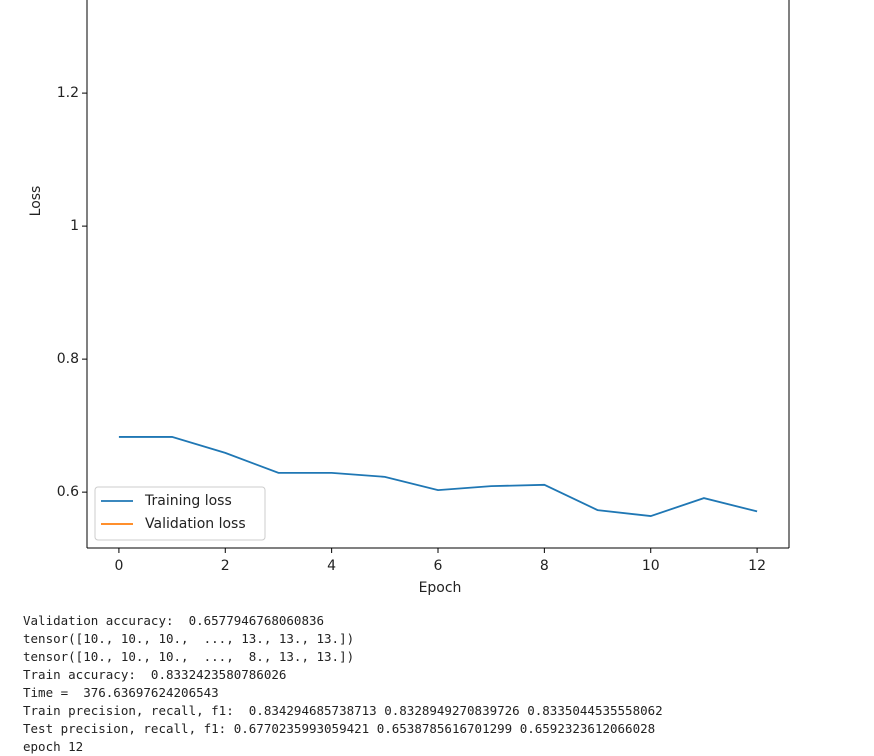 This screenshot has width=874, height=756. Describe the element at coordinates (331, 566) in the screenshot. I see `x-tick-label: 4` at that location.